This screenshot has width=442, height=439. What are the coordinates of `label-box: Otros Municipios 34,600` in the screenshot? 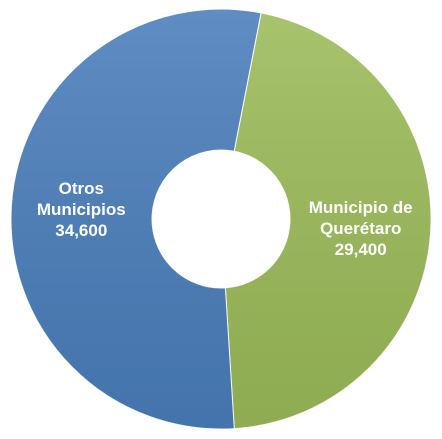 It's located at (81, 210).